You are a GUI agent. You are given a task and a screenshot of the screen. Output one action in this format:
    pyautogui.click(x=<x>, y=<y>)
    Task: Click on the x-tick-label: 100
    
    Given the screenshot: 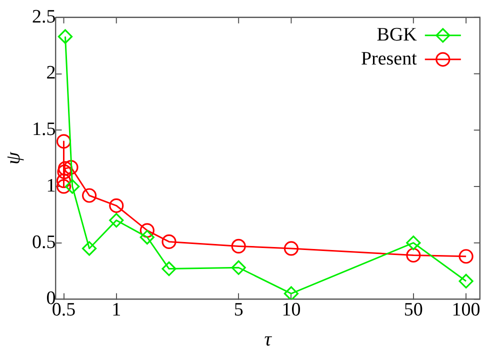 What is the action you would take?
    pyautogui.click(x=466, y=310)
    